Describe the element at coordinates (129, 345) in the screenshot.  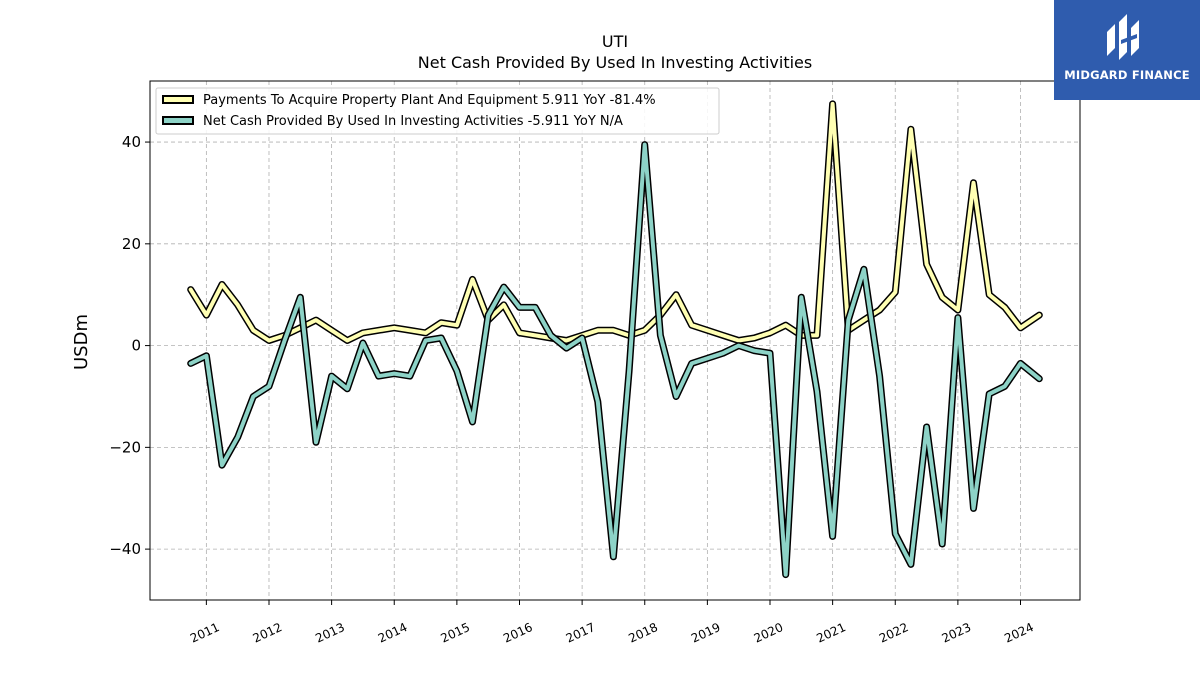
I see `y-axis: −40 −20 0 20 40` at that location.